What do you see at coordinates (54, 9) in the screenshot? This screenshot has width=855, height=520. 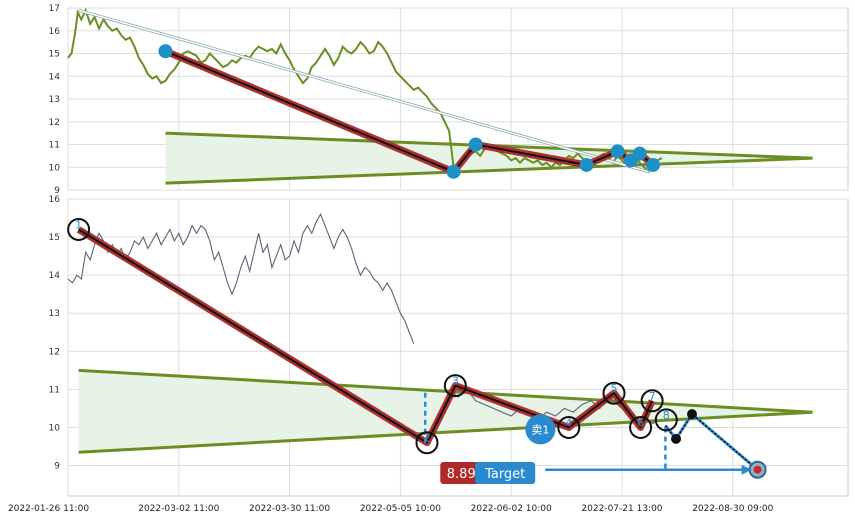 I see `y-tick-label: 17` at bounding box center [54, 9].